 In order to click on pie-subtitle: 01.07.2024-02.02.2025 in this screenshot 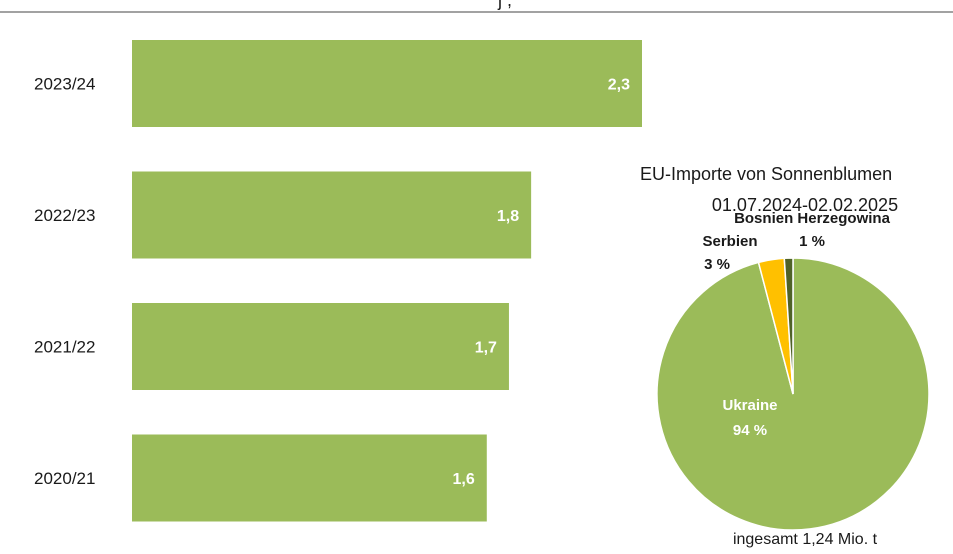, I will do `click(805, 205)`.